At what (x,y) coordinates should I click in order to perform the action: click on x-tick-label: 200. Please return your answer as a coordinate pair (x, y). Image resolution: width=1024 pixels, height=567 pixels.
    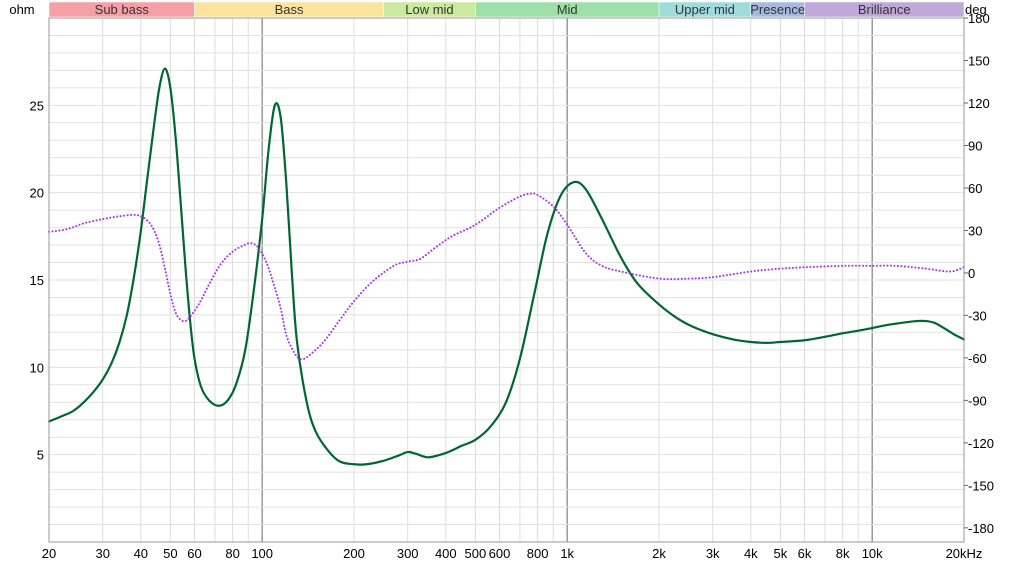
    Looking at the image, I should click on (354, 553).